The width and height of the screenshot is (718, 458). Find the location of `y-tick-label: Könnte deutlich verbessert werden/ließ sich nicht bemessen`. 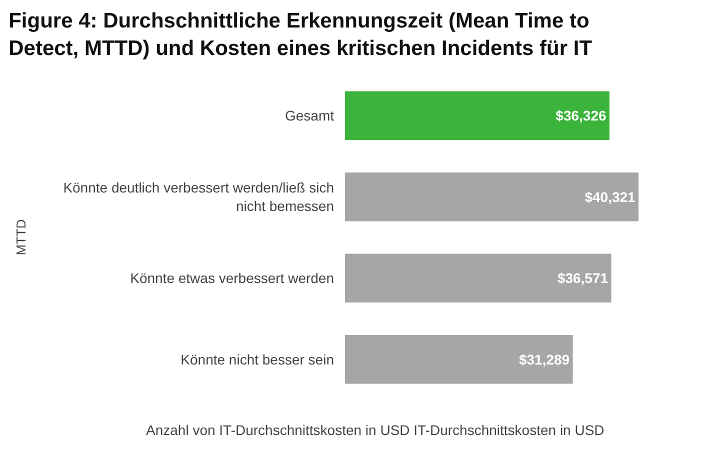

y-tick-label: Könnte deutlich verbessert werden/ließ sich nicht bemessen is located at coordinates (198, 197).